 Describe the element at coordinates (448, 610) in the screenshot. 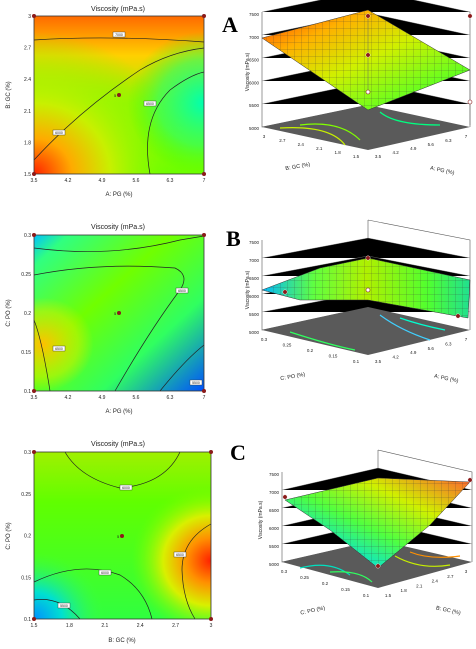

I see `surface-c-xlabel: B: GC (%)` at that location.